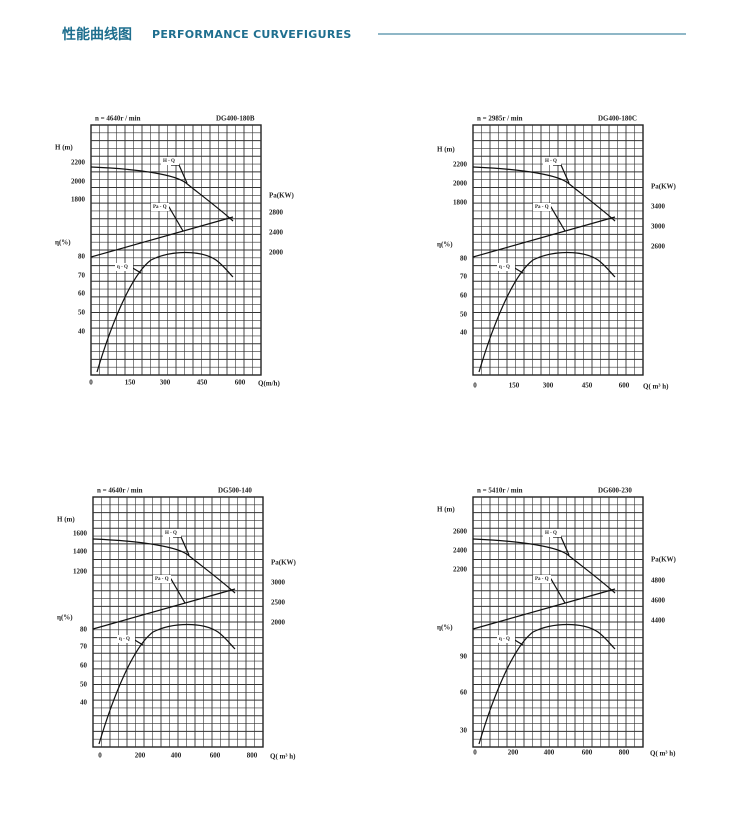  Describe the element at coordinates (176, 756) in the screenshot. I see `q-tick-label: 400` at that location.